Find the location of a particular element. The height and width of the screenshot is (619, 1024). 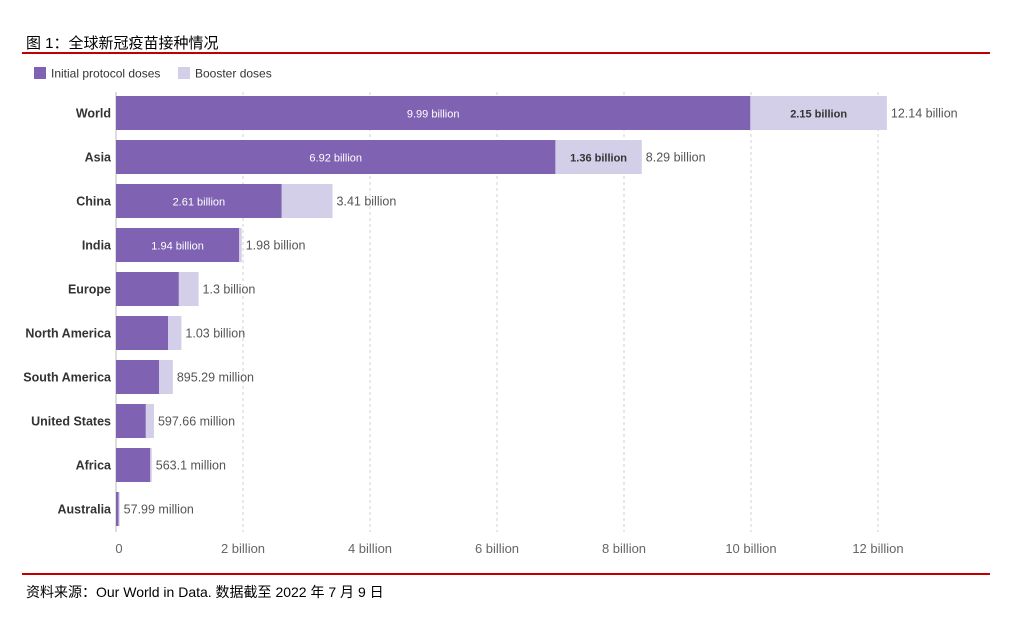

category-label: Asia is located at coordinates (98, 158).